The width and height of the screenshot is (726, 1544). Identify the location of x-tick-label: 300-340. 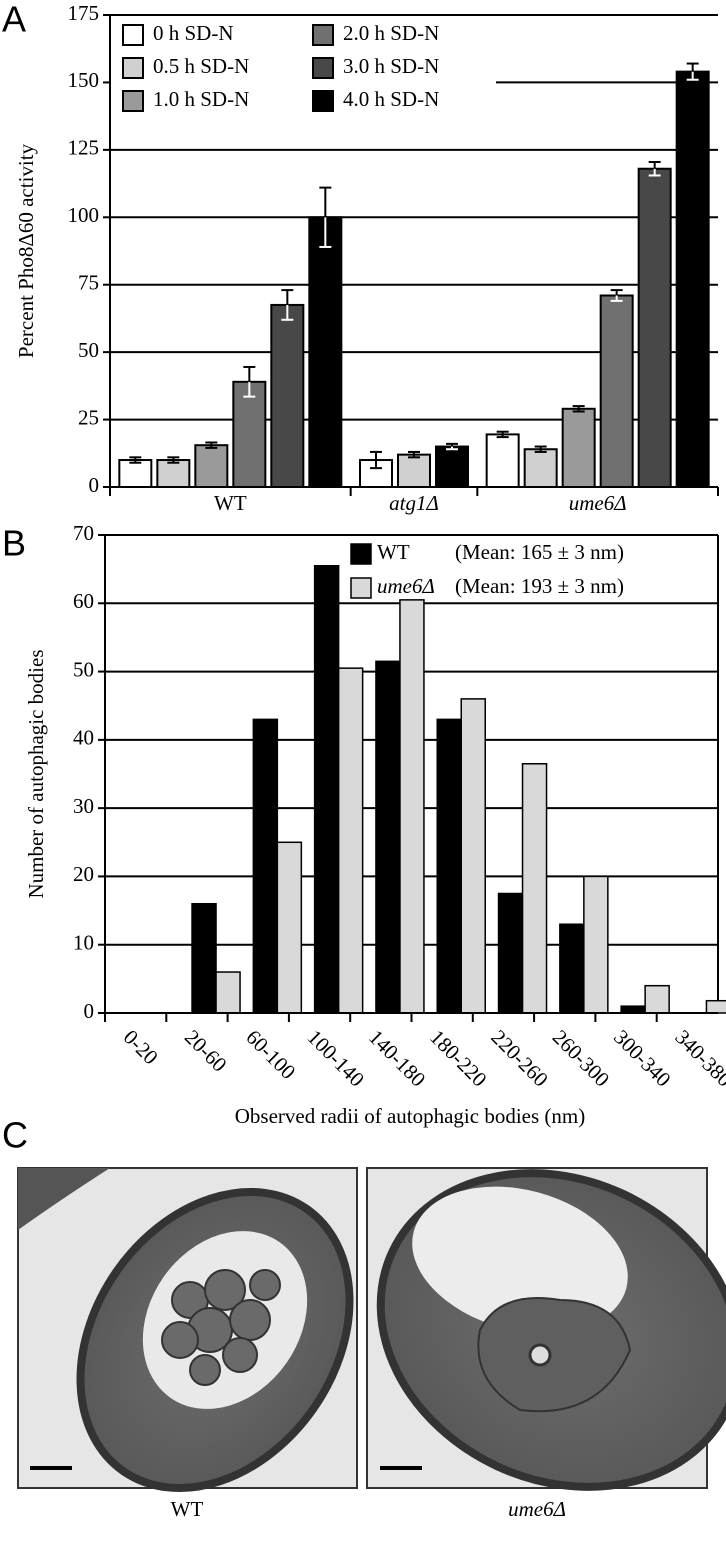
(642, 1058).